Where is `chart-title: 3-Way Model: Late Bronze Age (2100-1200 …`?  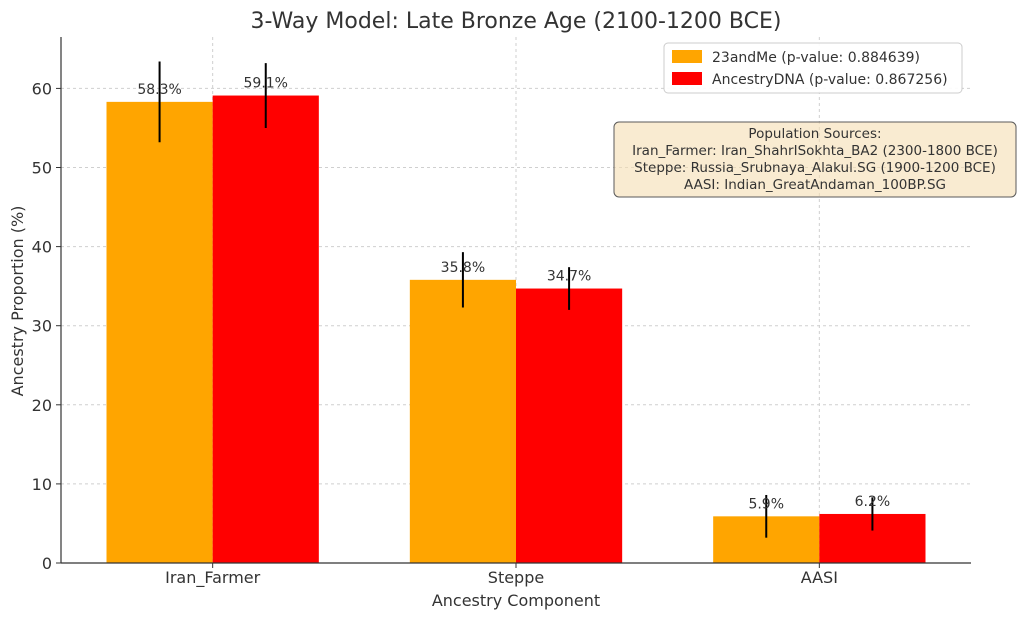 chart-title: 3-Way Model: Late Bronze Age (2100-1200 … is located at coordinates (516, 21).